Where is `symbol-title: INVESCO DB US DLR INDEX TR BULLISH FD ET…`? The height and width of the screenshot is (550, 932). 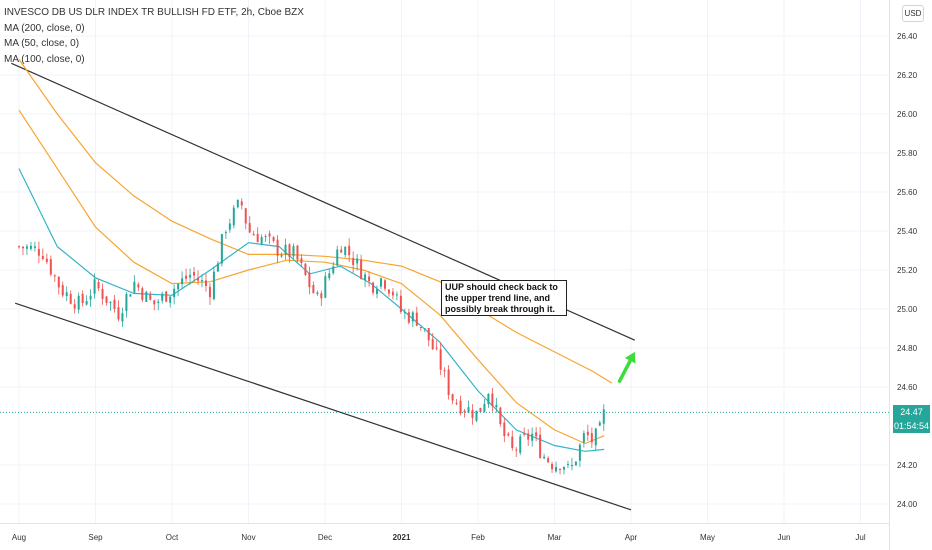 symbol-title: INVESCO DB US DLR INDEX TR BULLISH FD ET… is located at coordinates (154, 12).